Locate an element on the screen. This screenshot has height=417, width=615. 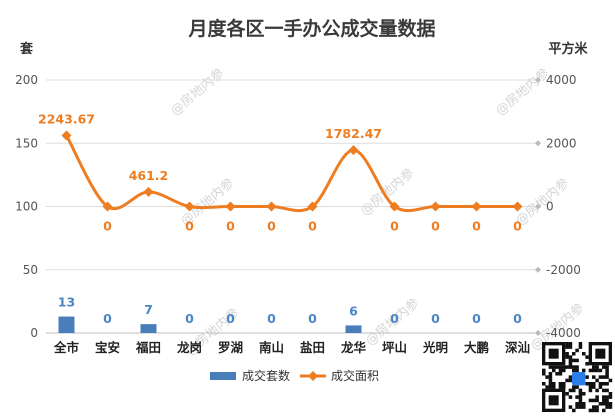
legend-bar-swatch is located at coordinates (223, 376).